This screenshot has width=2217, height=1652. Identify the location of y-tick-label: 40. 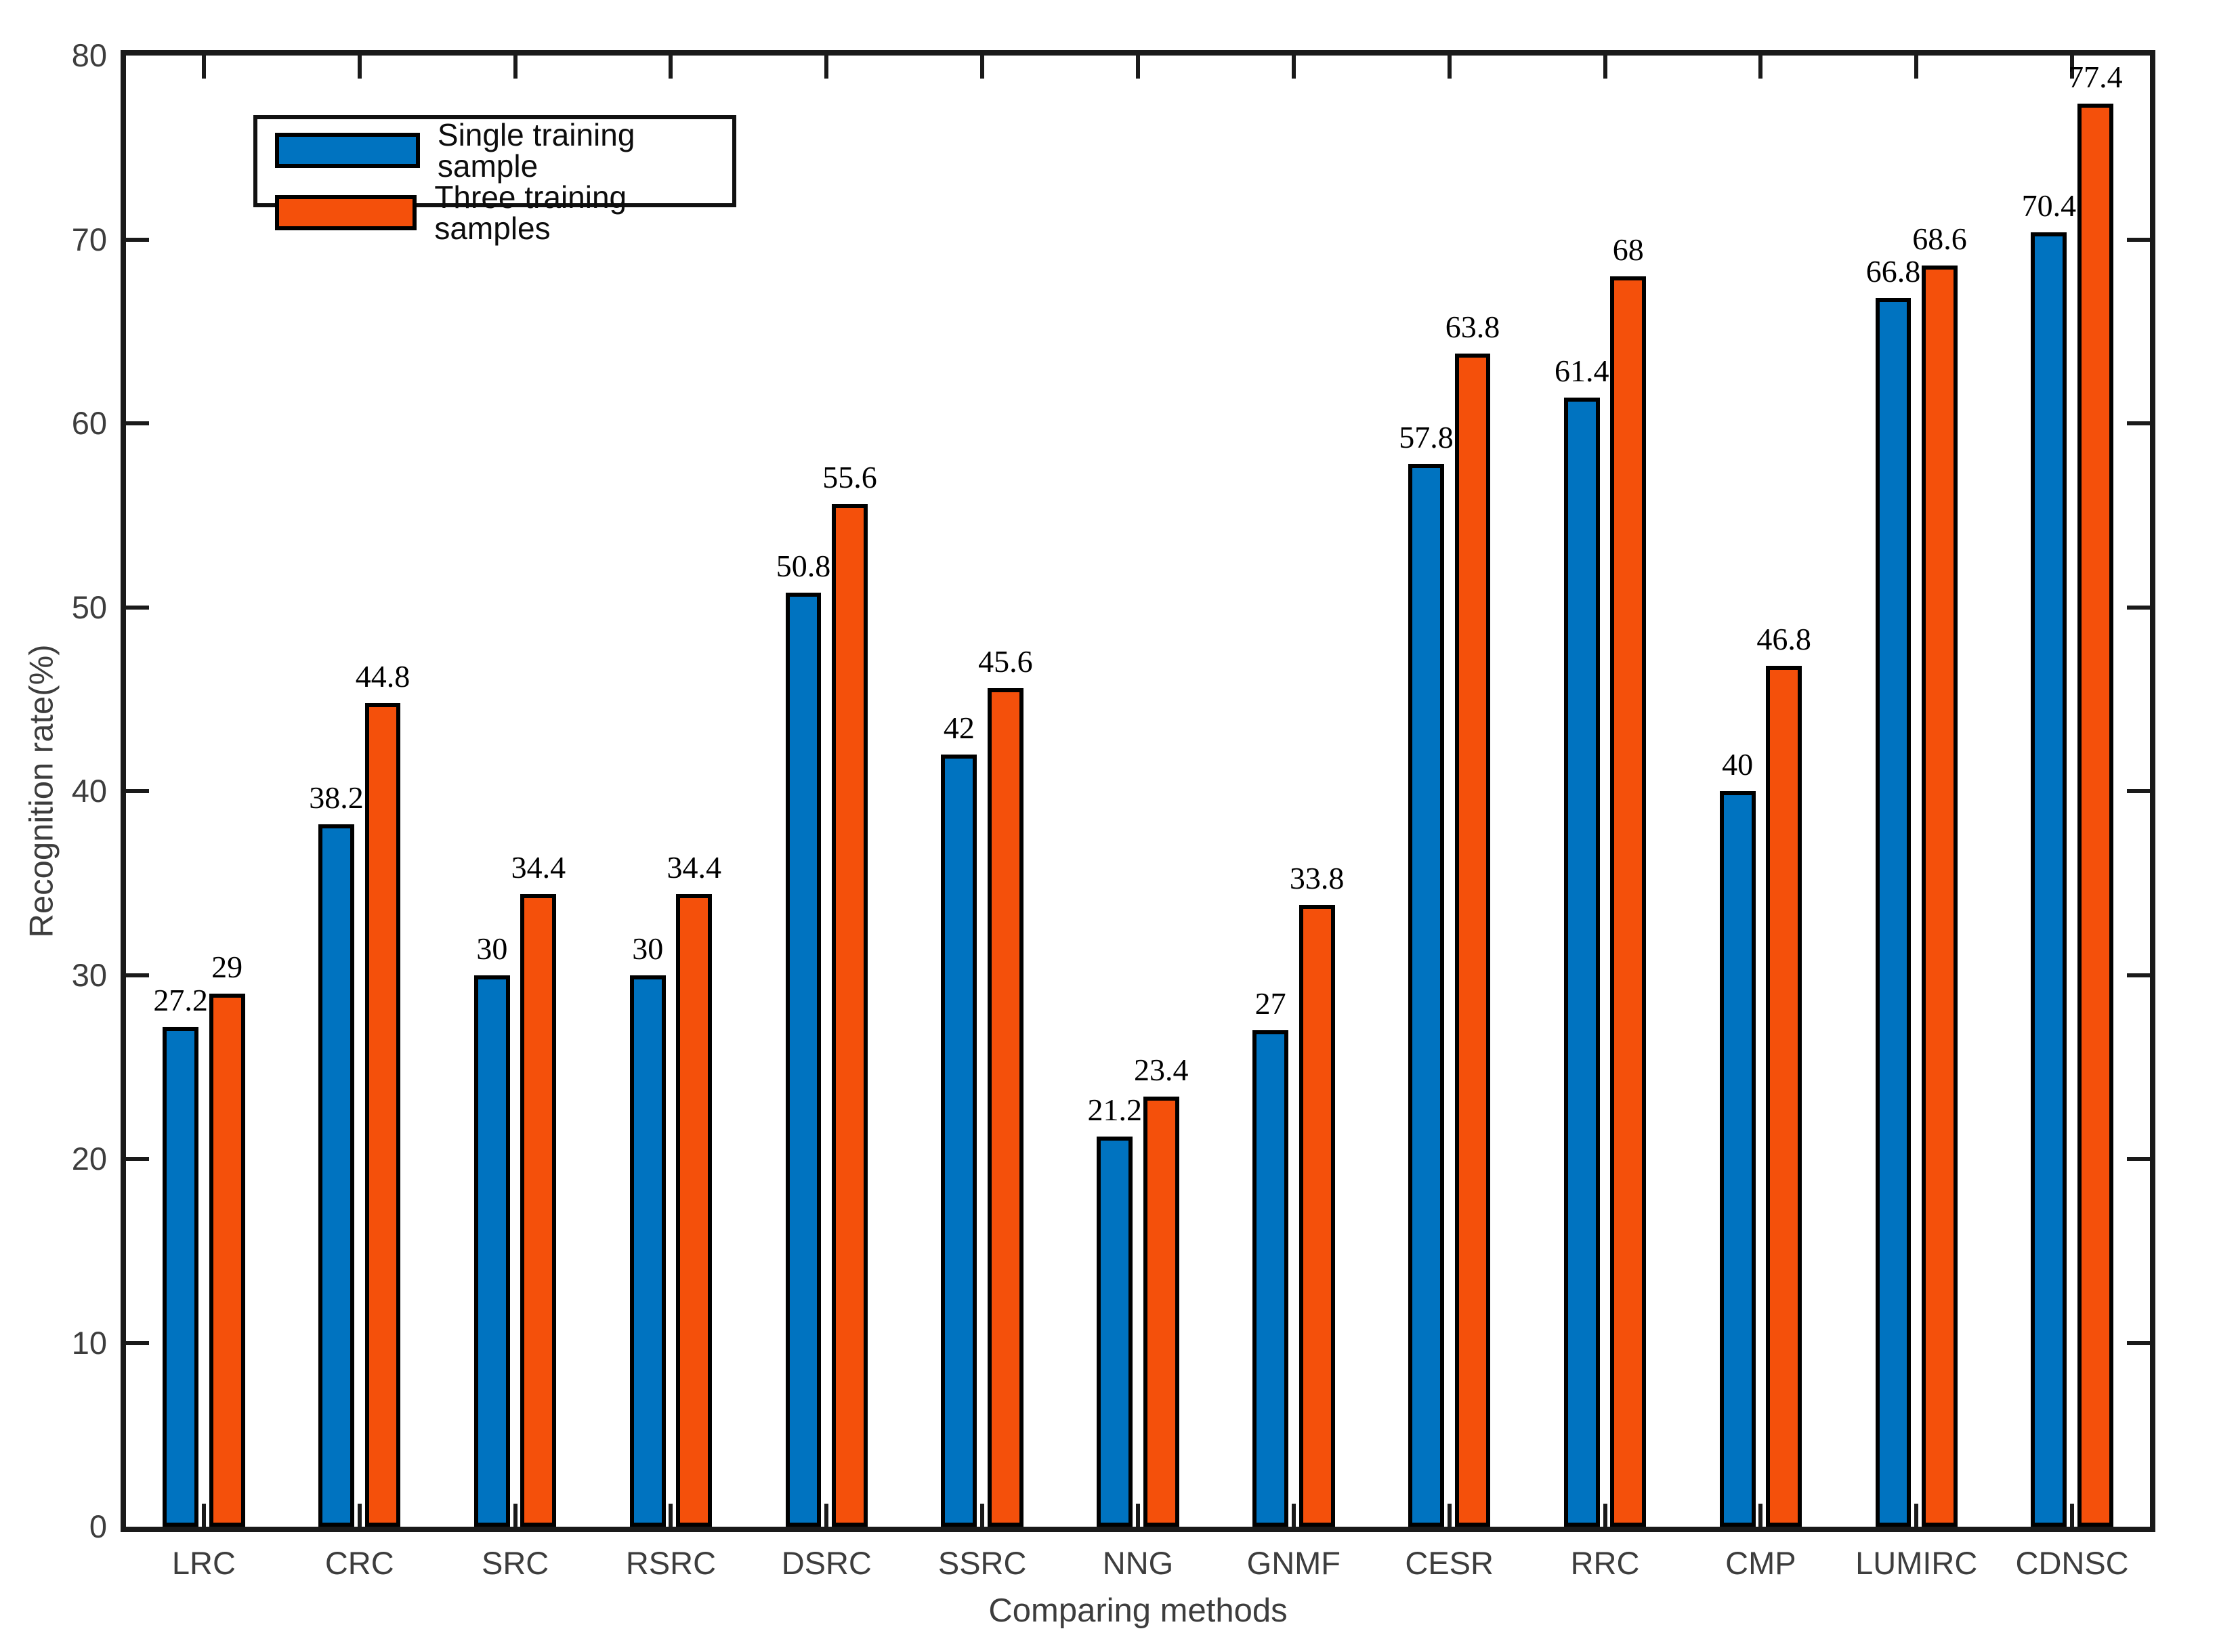
(89, 791).